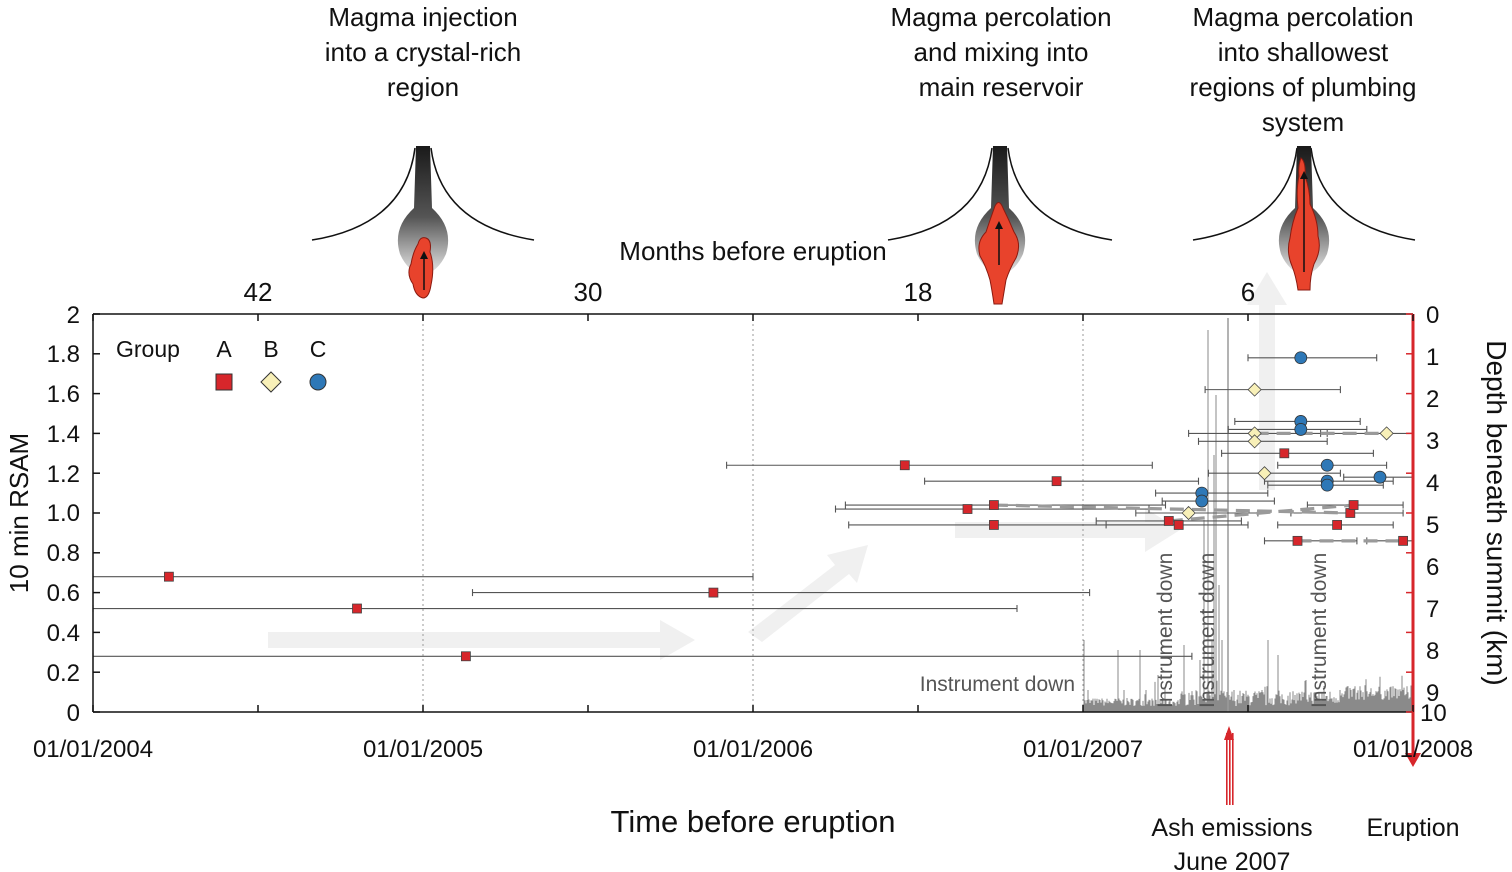 The height and width of the screenshot is (872, 1512). What do you see at coordinates (224, 382) in the screenshot?
I see `legend-marker-a` at bounding box center [224, 382].